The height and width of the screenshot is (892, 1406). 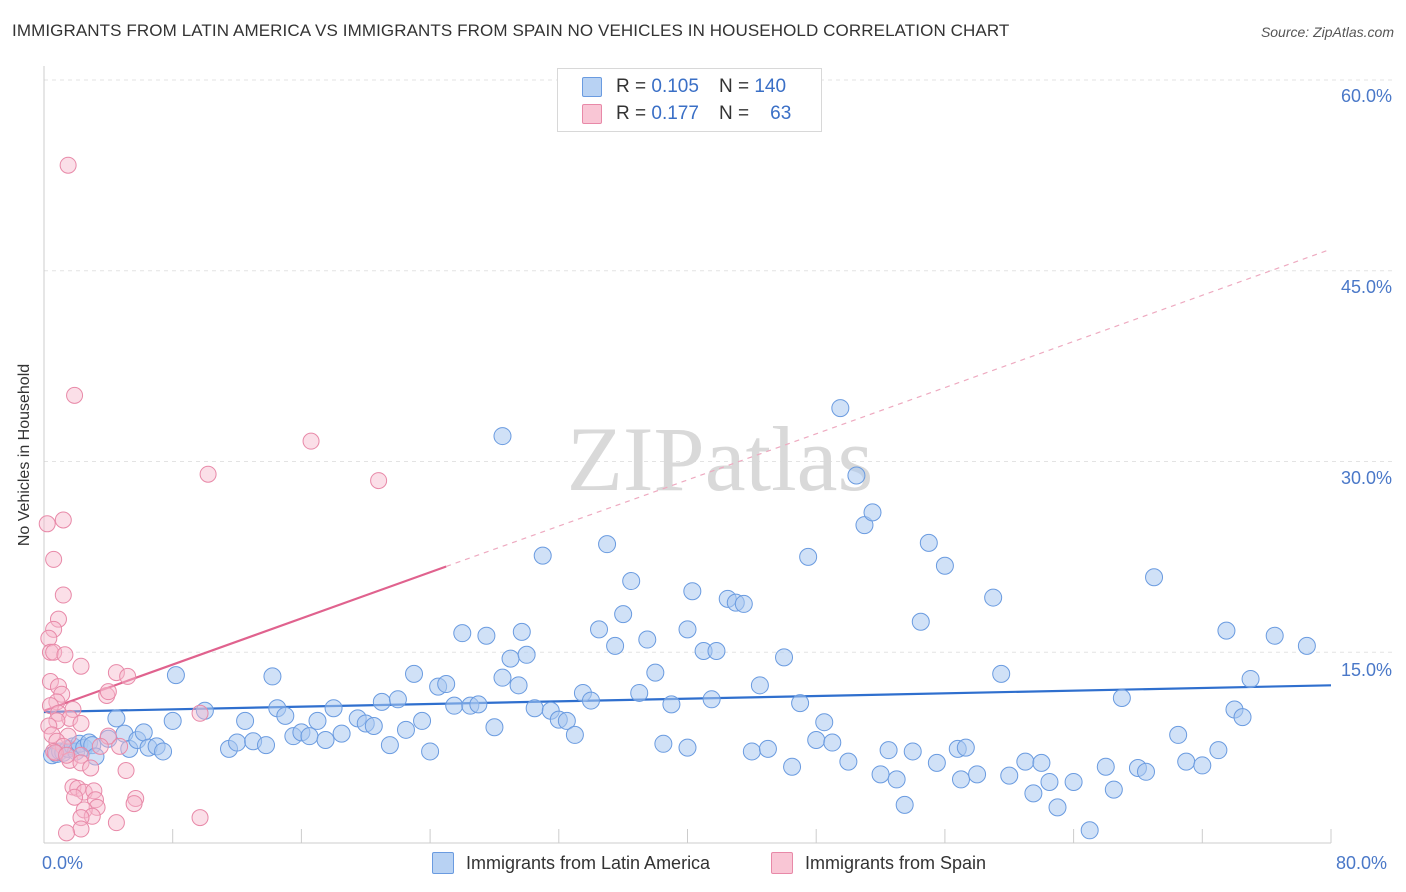 I want to click on trend-line-blue, so click(x=687, y=699).